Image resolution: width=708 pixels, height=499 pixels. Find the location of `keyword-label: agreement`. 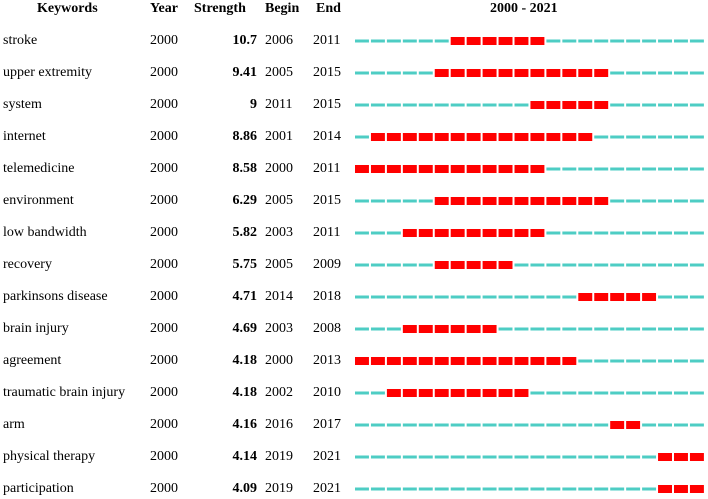

keyword-label: agreement is located at coordinates (32, 360).